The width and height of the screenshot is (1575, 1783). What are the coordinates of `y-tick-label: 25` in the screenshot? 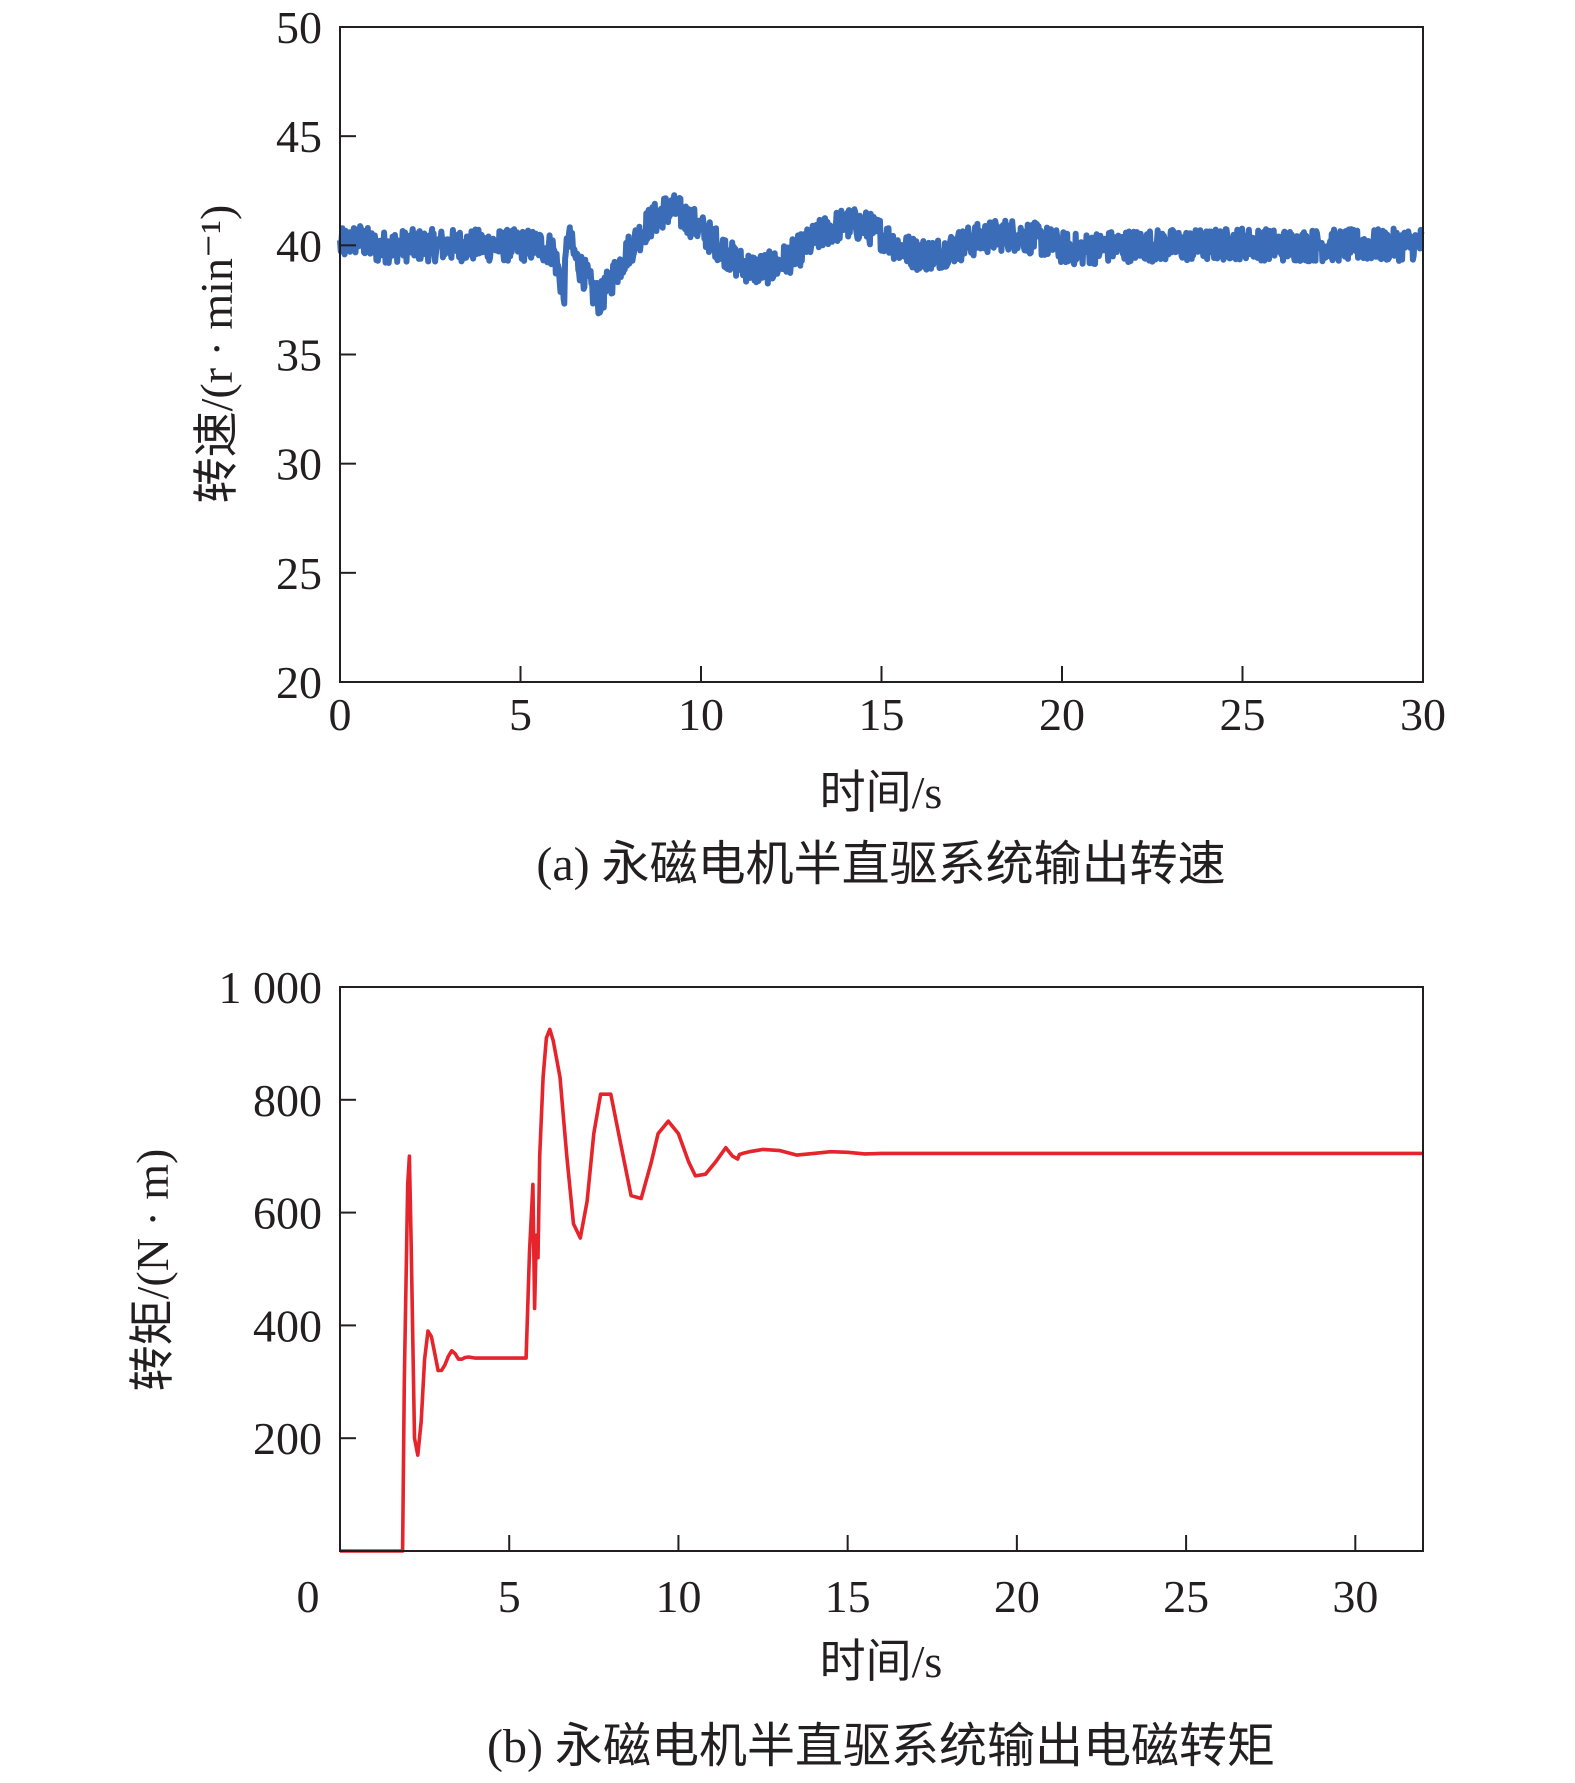 It's located at (299, 573).